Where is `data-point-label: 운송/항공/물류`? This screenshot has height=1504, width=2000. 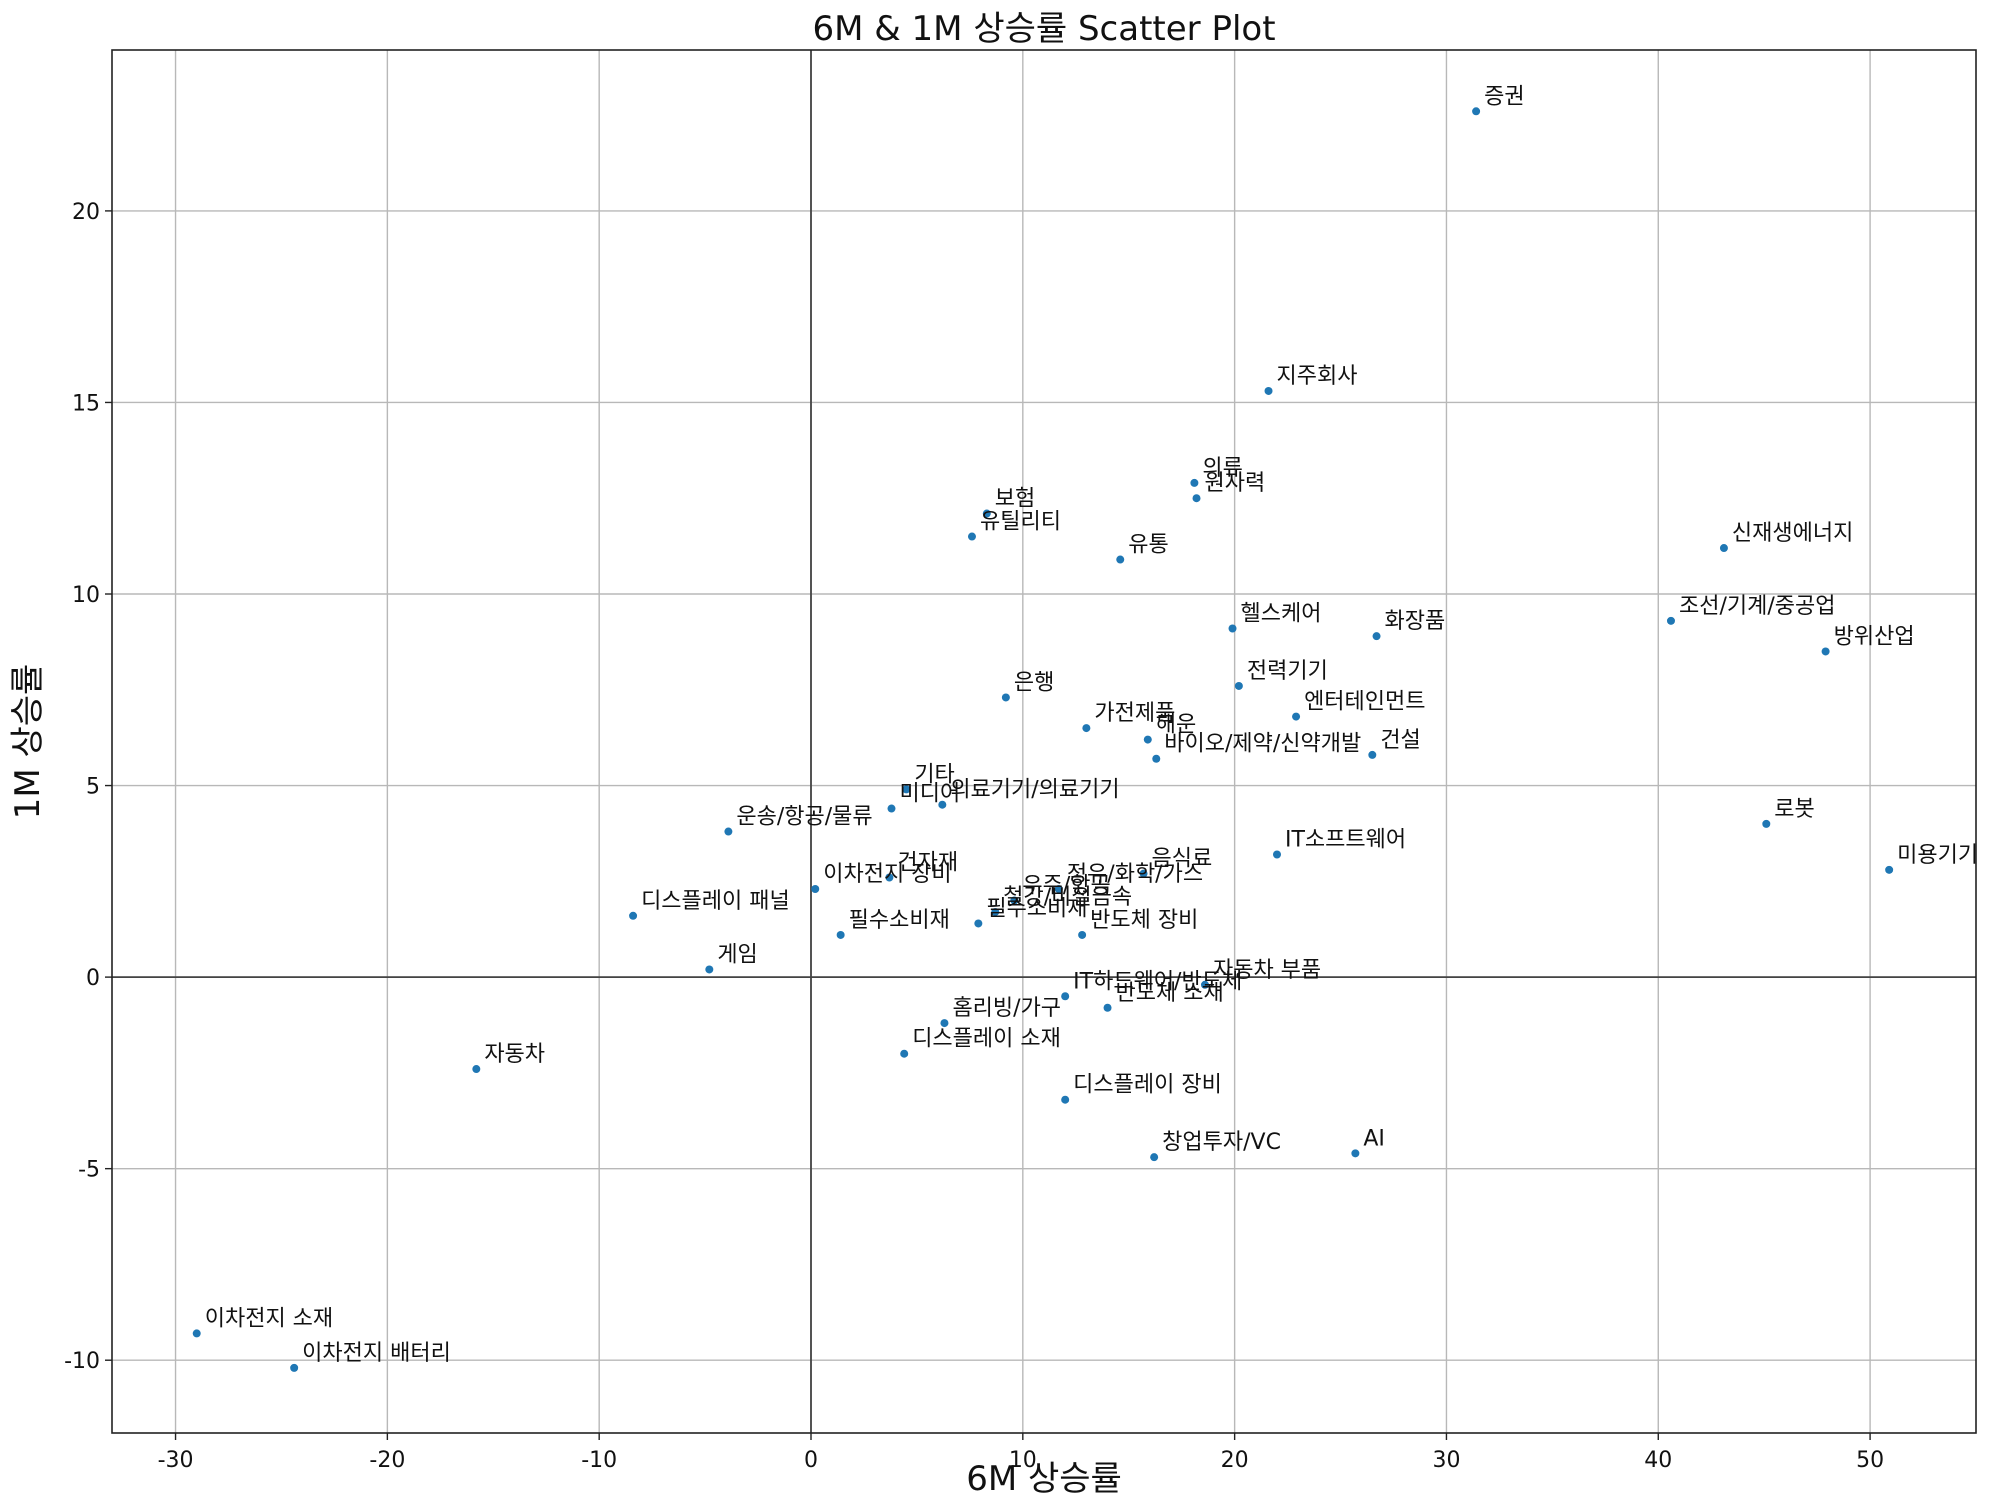 data-point-label: 운송/항공/물류 is located at coordinates (804, 817).